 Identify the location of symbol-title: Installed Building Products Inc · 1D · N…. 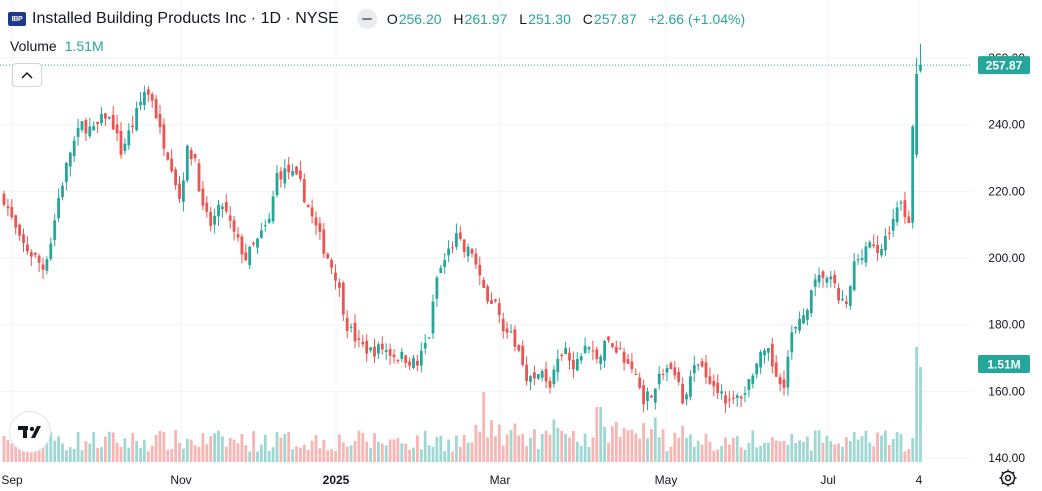
(185, 18).